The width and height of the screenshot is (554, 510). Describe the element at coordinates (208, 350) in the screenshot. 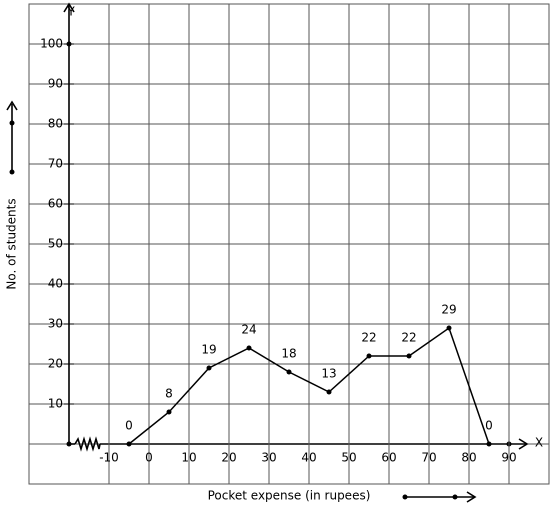

I see `data-label: 19` at that location.